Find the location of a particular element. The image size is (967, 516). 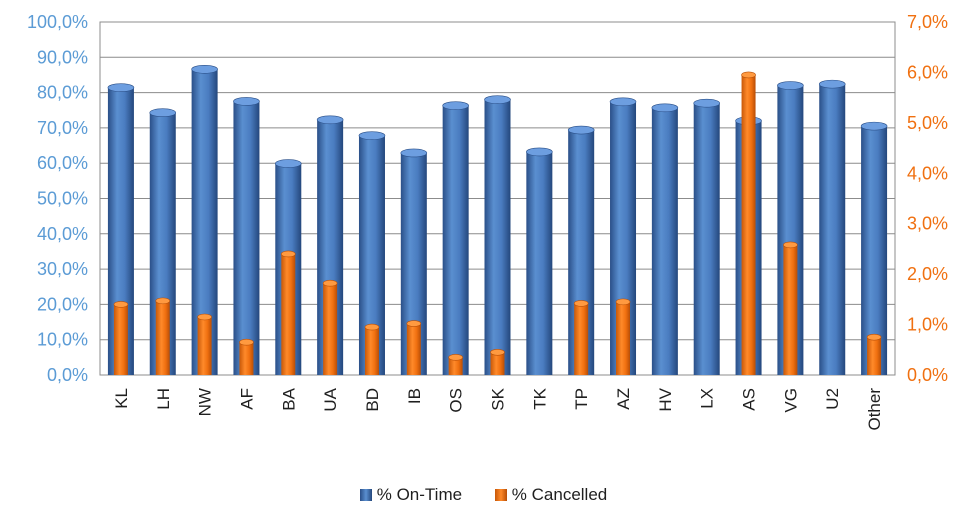

right-axis-tick-label: 7,0% is located at coordinates (927, 22).